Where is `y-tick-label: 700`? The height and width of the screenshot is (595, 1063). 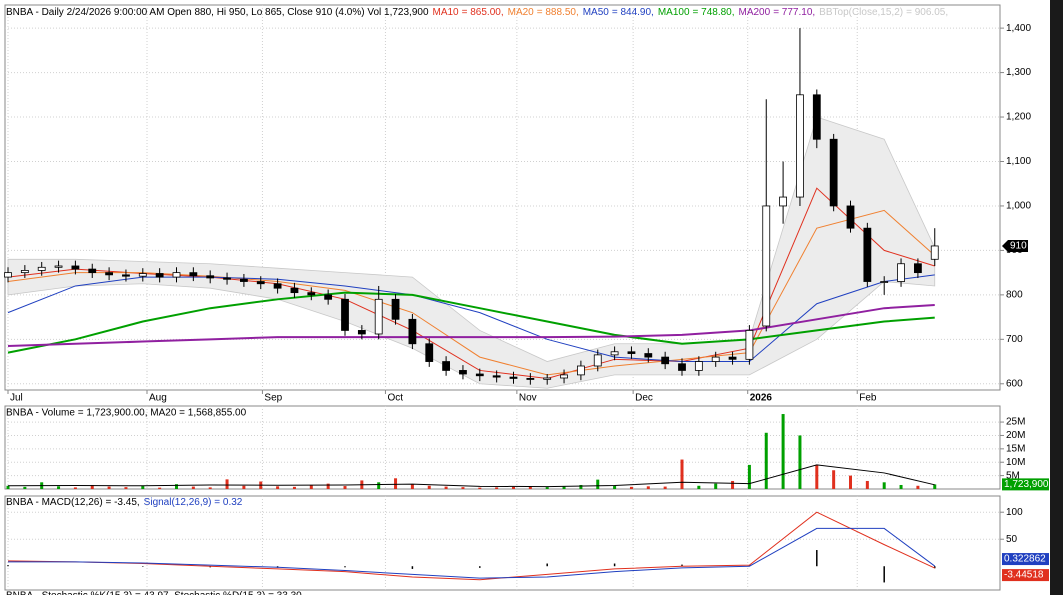 y-tick-label: 700 is located at coordinates (1014, 339).